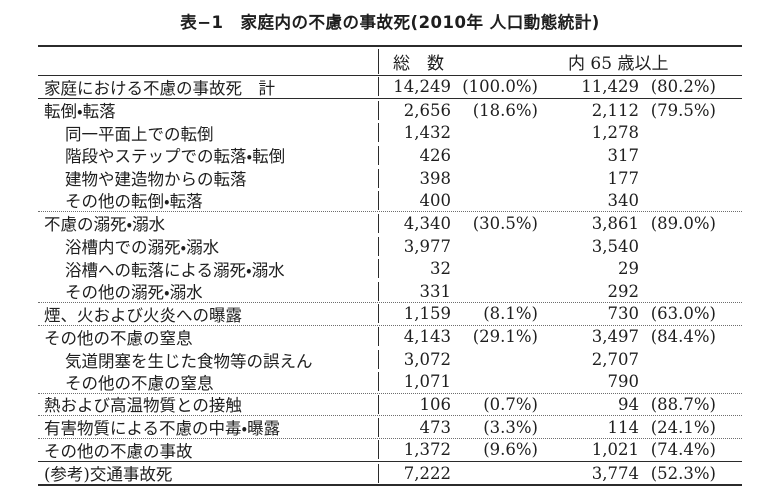  I want to click on cell-over65-percent: (89.0%), so click(683, 223).